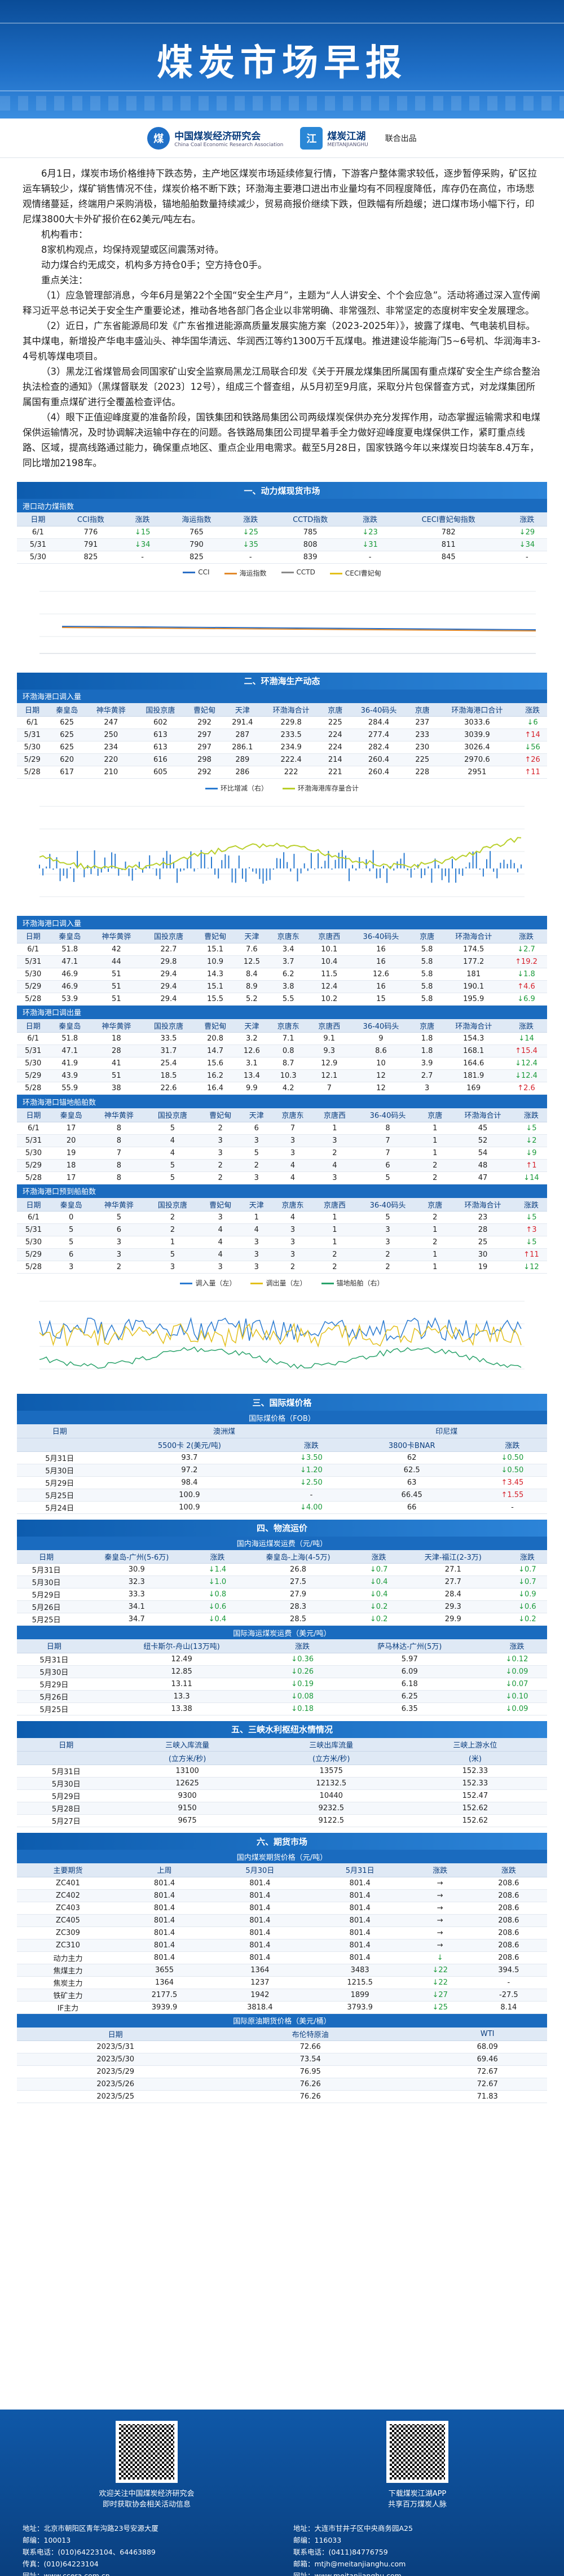  I want to click on table-cell: 13575, so click(331, 1771).